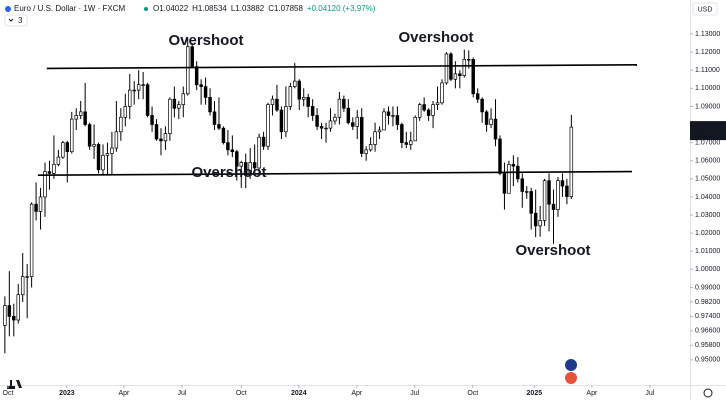 The height and width of the screenshot is (400, 726). What do you see at coordinates (16, 20) in the screenshot?
I see `indicator-toggle` at bounding box center [16, 20].